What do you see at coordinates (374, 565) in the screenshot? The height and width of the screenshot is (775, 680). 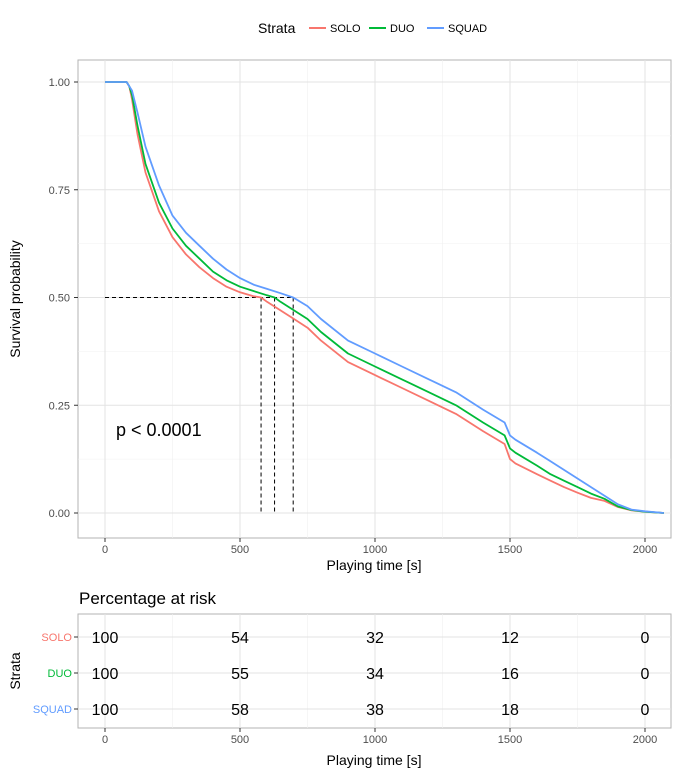 I see `x-axis-label: Playing time [s]` at bounding box center [374, 565].